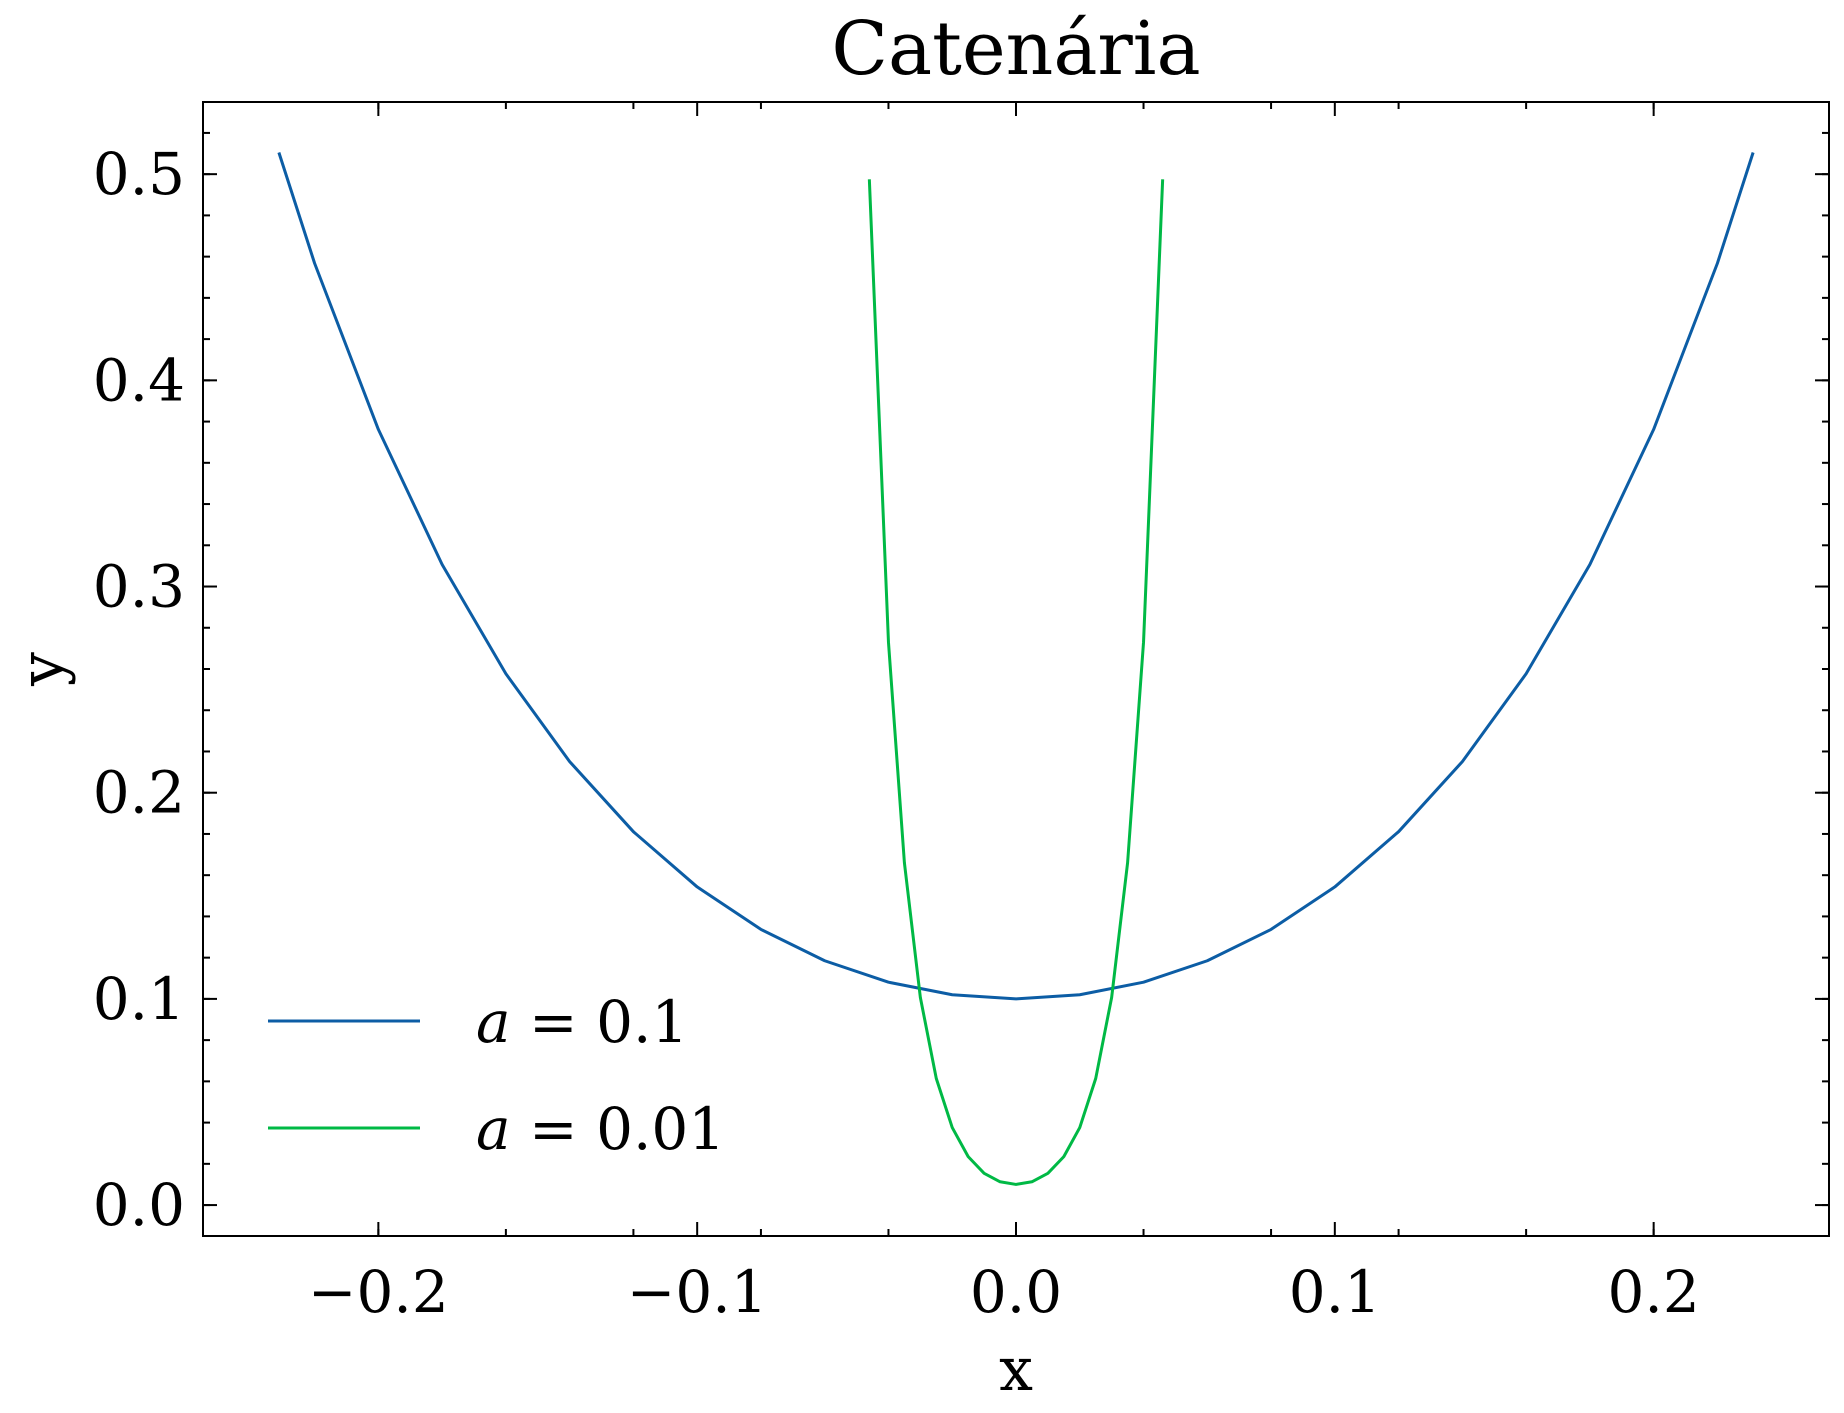 The image size is (1844, 1413). I want to click on x-tick-label: 0.0, so click(1016, 1292).